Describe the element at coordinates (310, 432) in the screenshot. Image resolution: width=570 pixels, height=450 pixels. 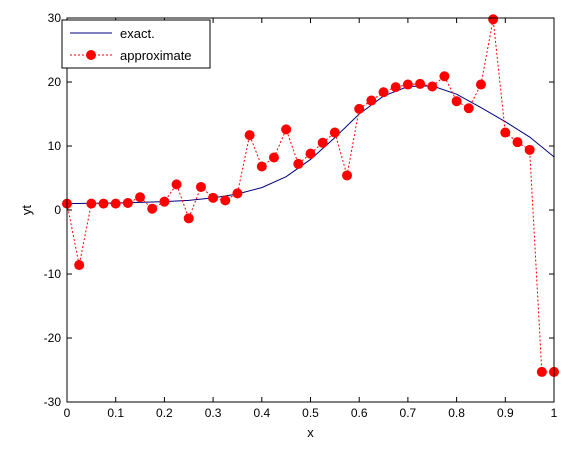
I see `x-axis-label: x` at that location.